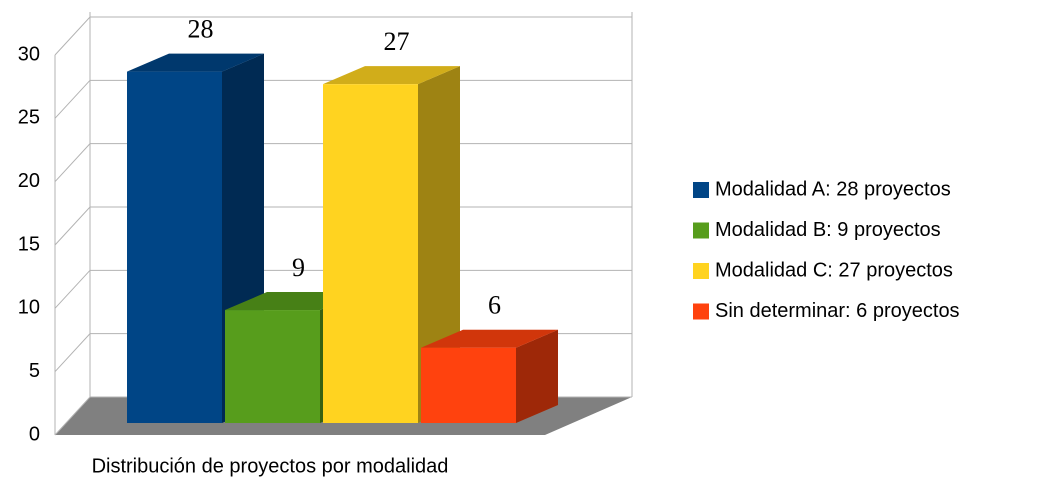 The width and height of the screenshot is (1039, 484). I want to click on x-axis-label: Distribución de proyectos por modalidad, so click(270, 466).